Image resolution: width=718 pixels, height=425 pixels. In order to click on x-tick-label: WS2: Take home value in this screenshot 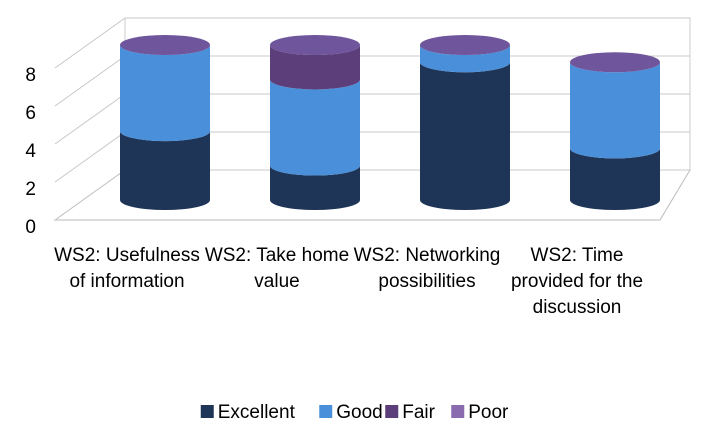, I will do `click(277, 268)`.